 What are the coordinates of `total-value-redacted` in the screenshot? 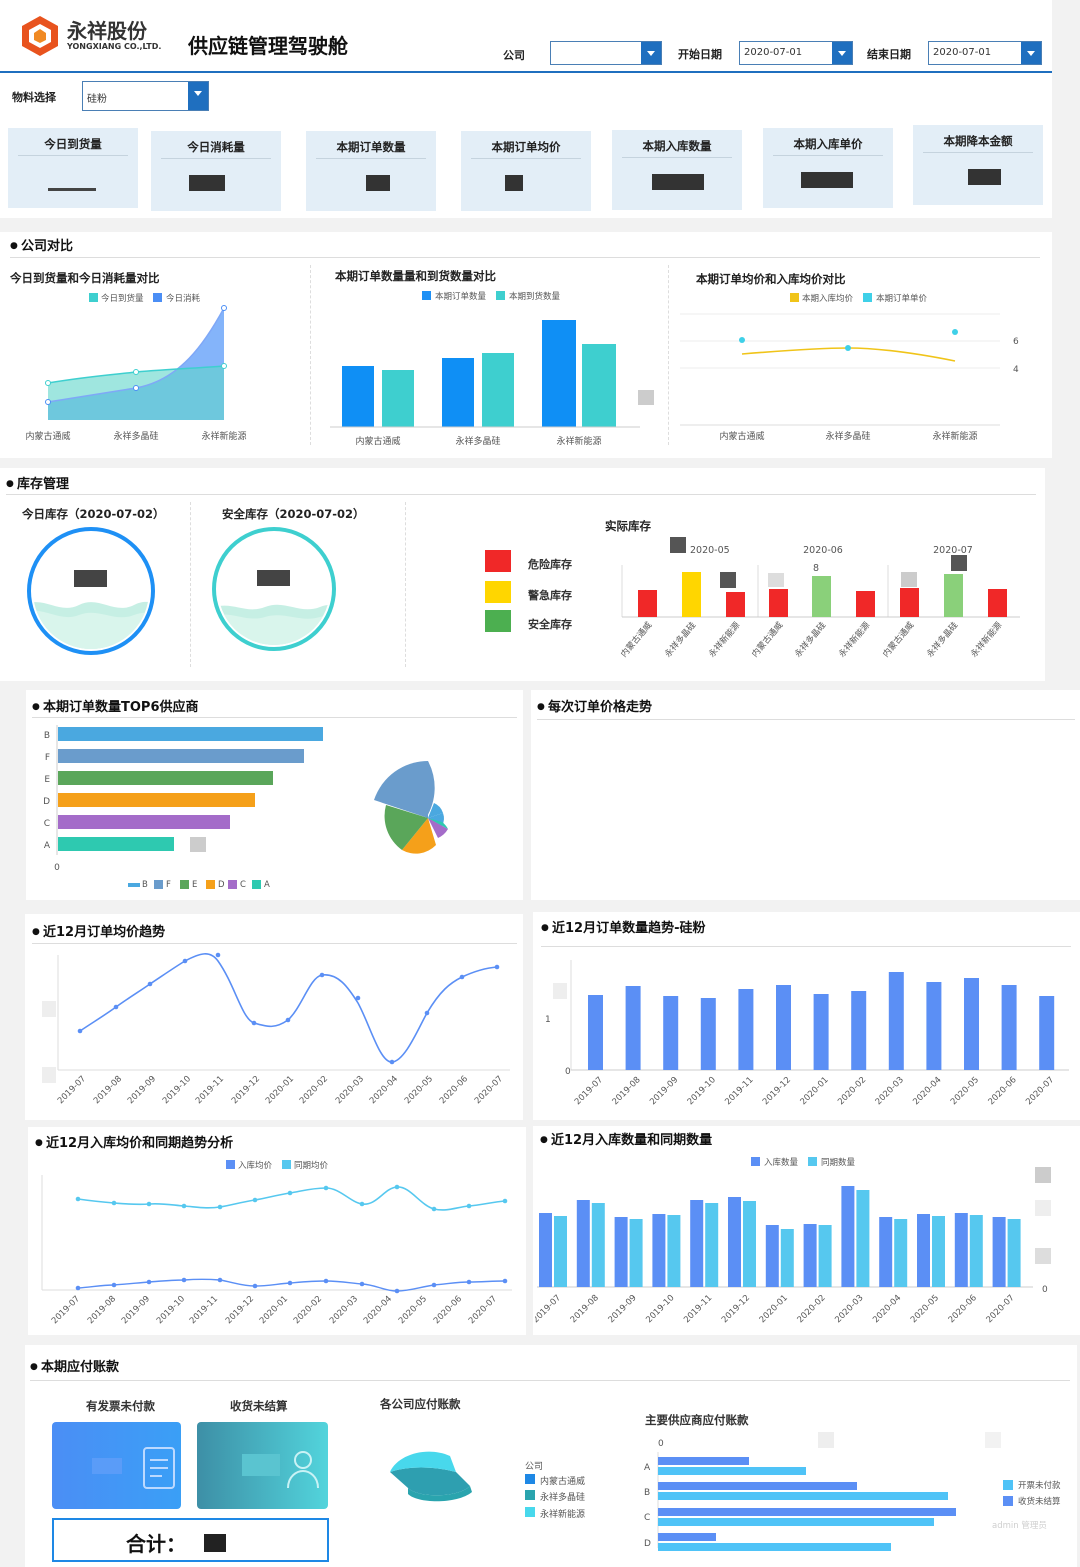 It's located at (215, 1543).